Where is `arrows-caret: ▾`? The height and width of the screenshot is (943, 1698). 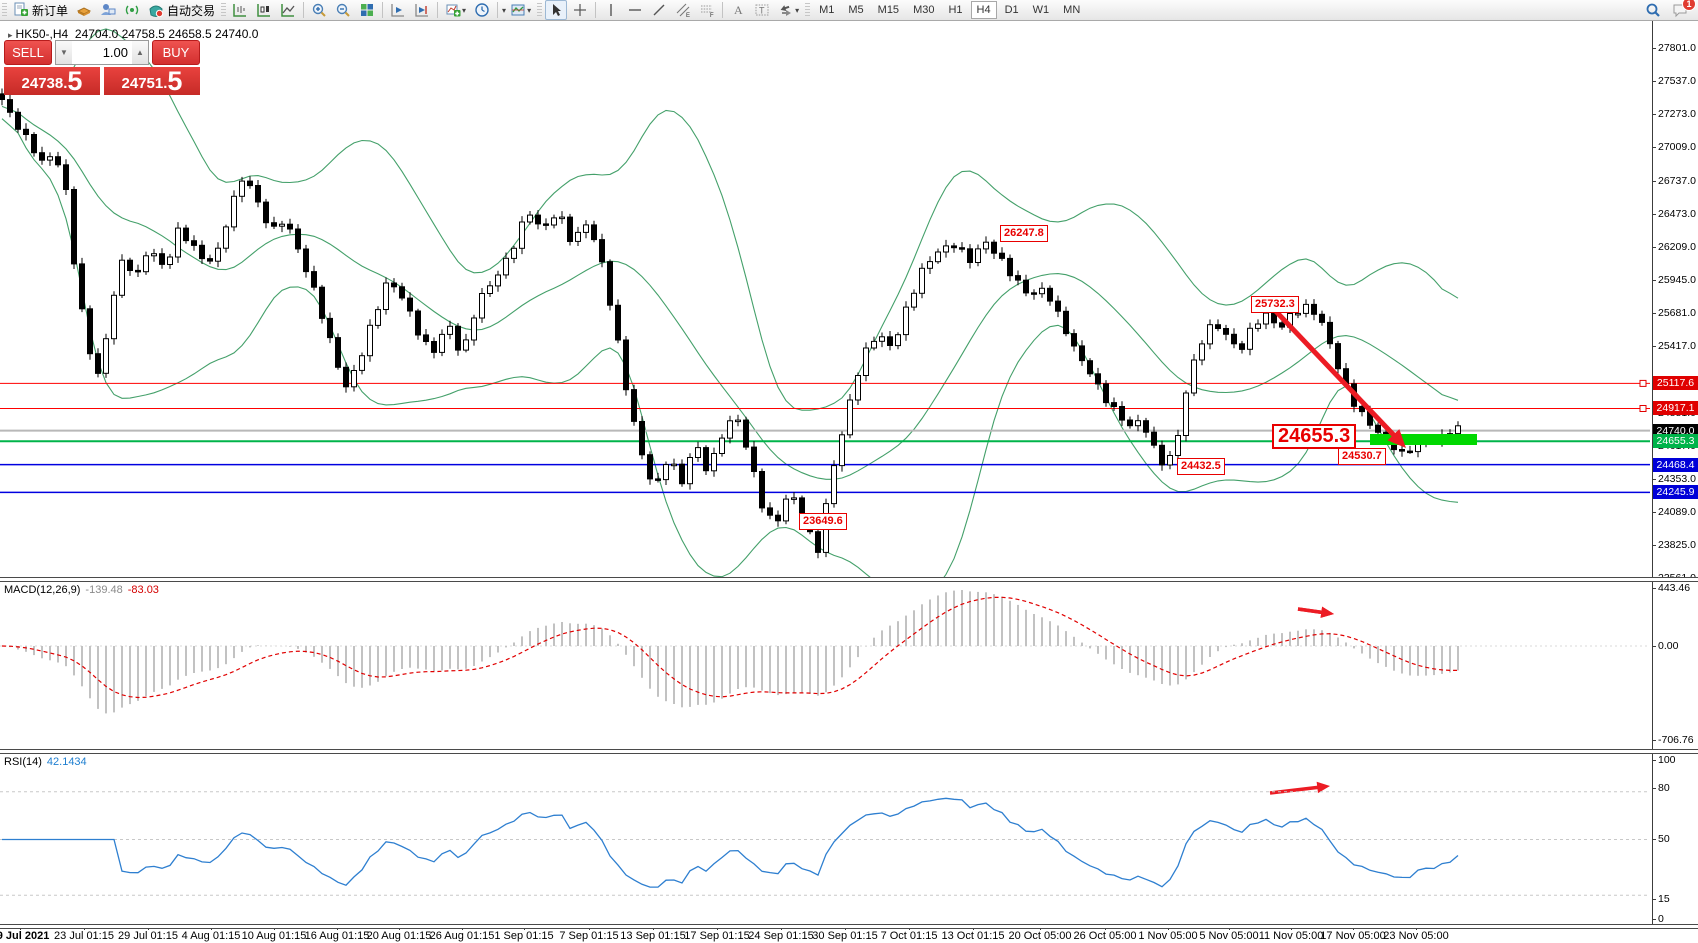
arrows-caret: ▾ is located at coordinates (797, 10).